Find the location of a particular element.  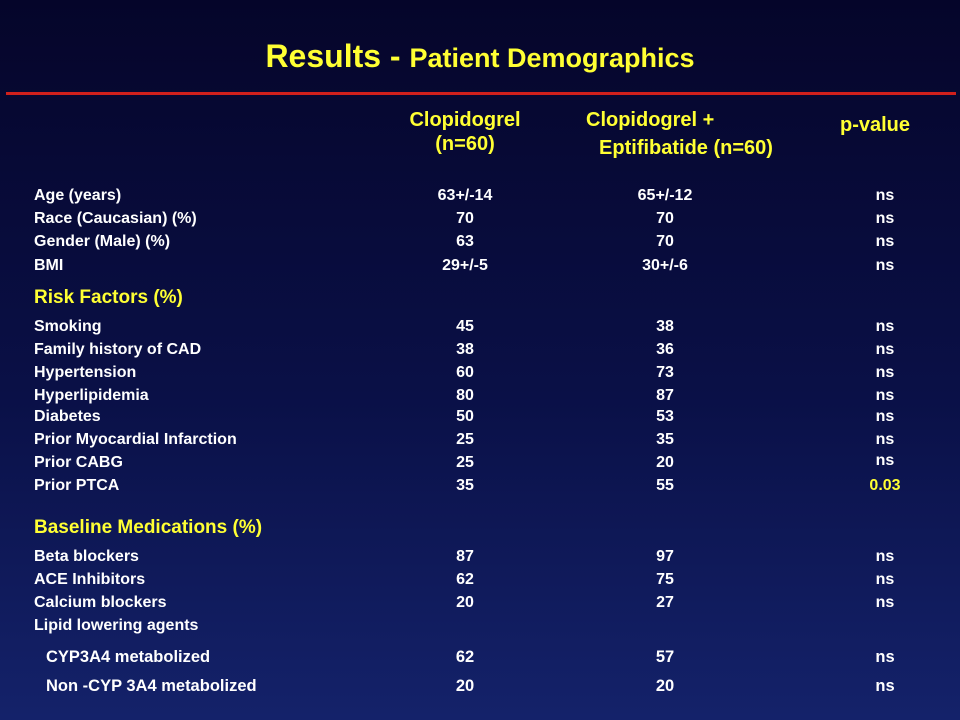

combo-value: 73 is located at coordinates (665, 372).